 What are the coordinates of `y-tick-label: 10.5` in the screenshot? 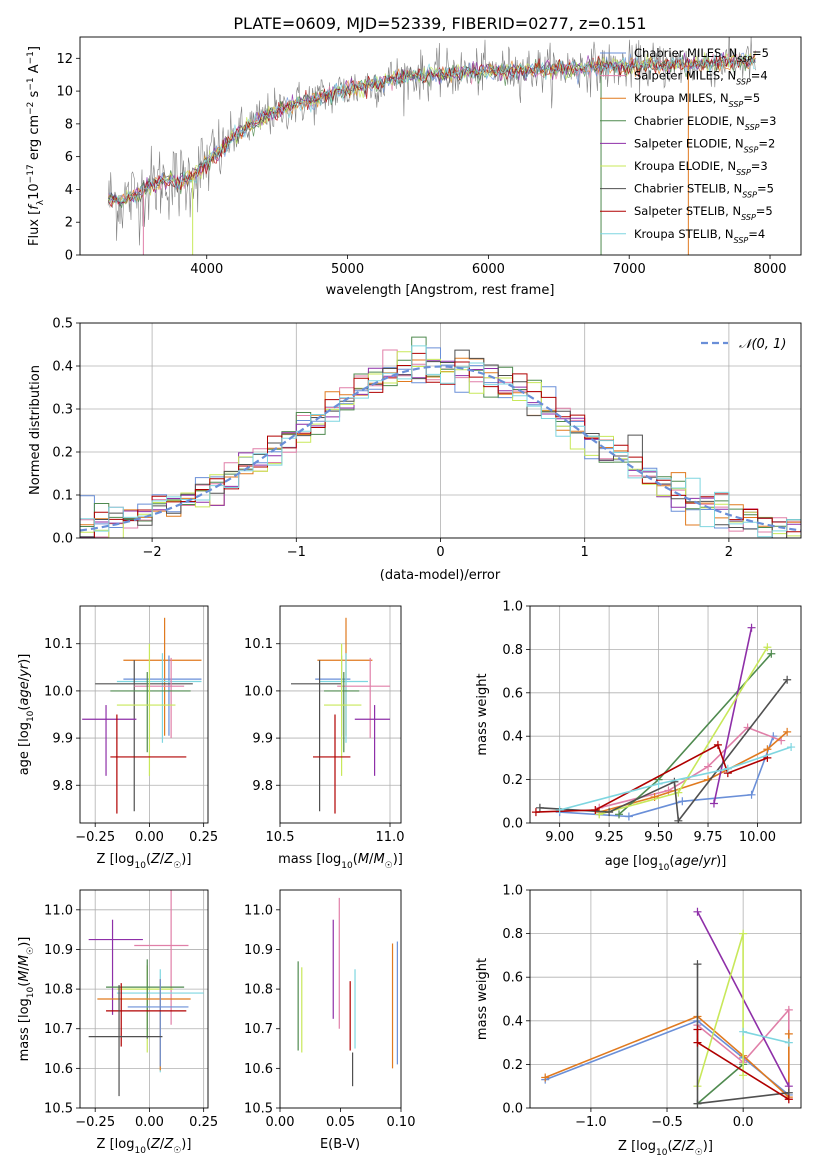 It's located at (258, 1109).